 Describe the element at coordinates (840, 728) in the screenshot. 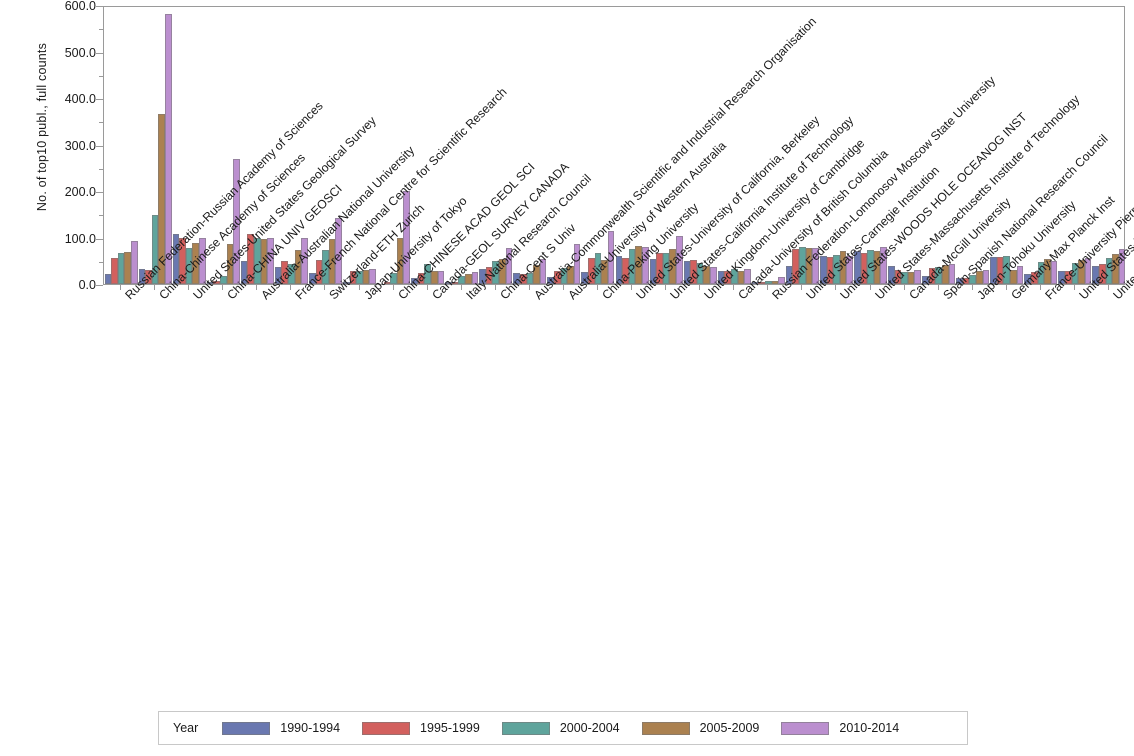

I see `legend-entry: 2010-2014` at that location.